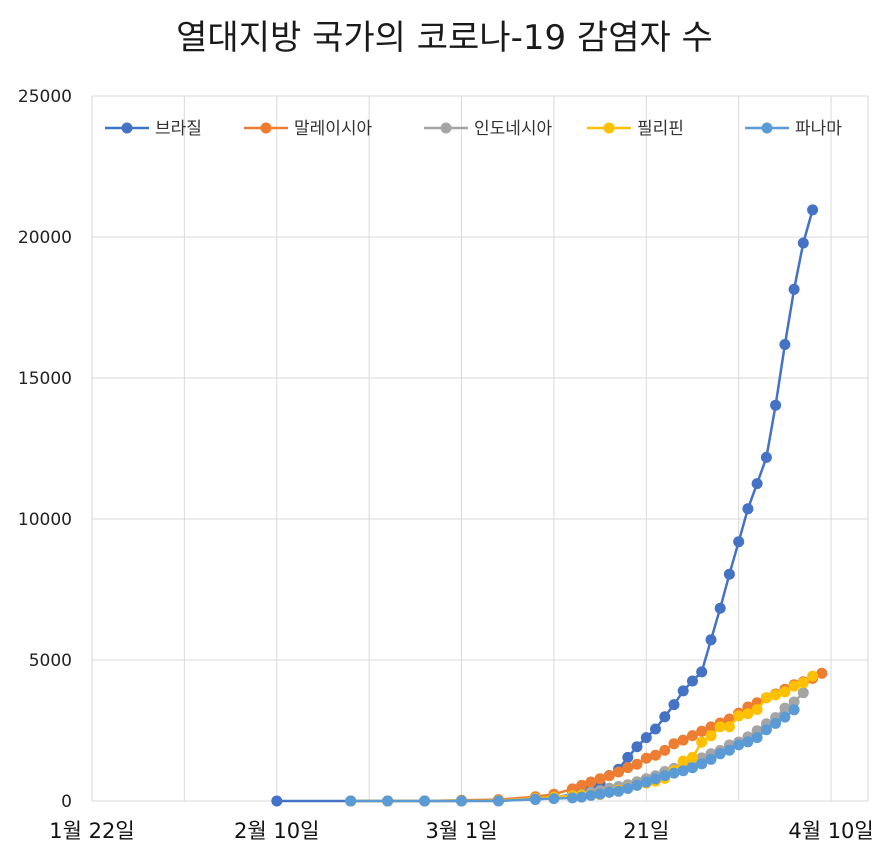 The width and height of the screenshot is (889, 860). I want to click on x-tick-label-2: 3월 1일, so click(462, 831).